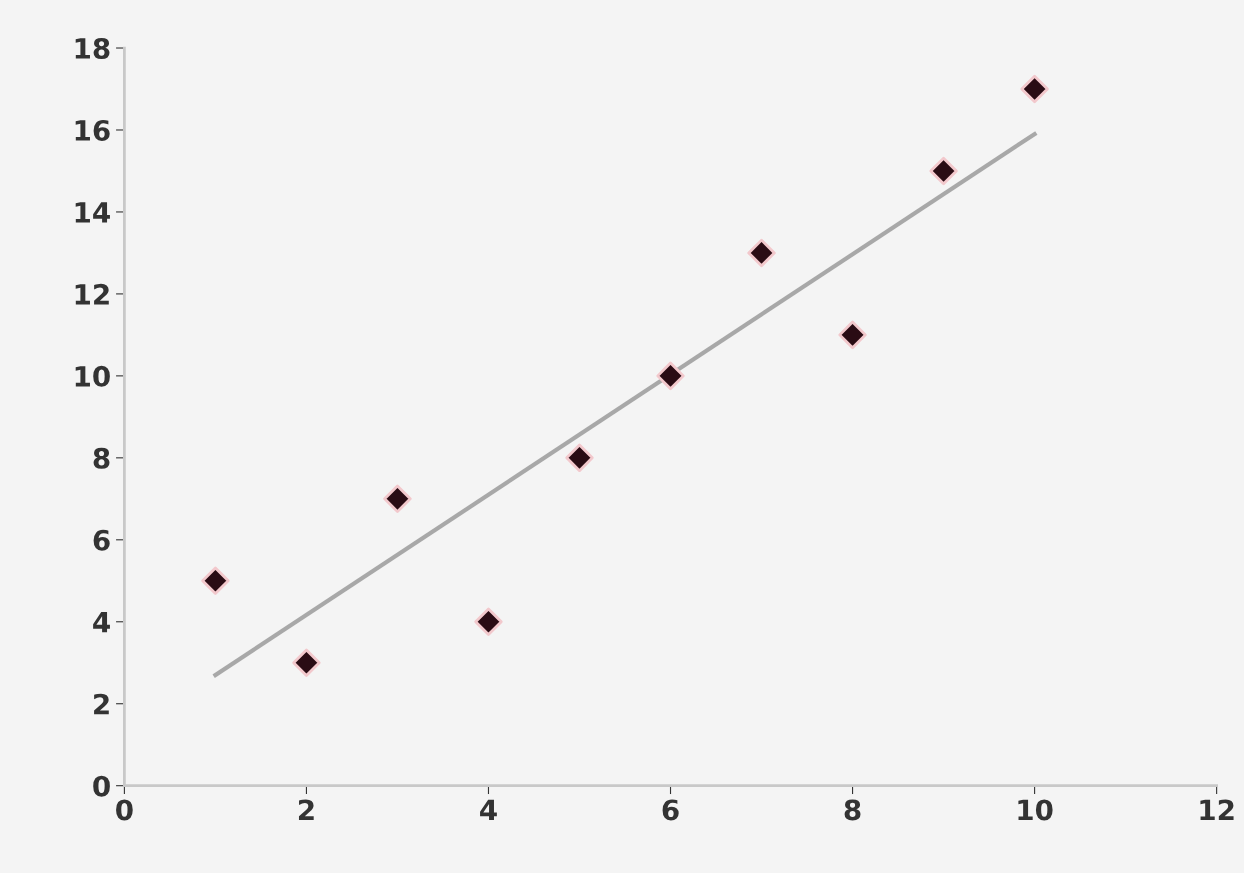 The image size is (1244, 873). I want to click on x-tick-label: 6, so click(670, 810).